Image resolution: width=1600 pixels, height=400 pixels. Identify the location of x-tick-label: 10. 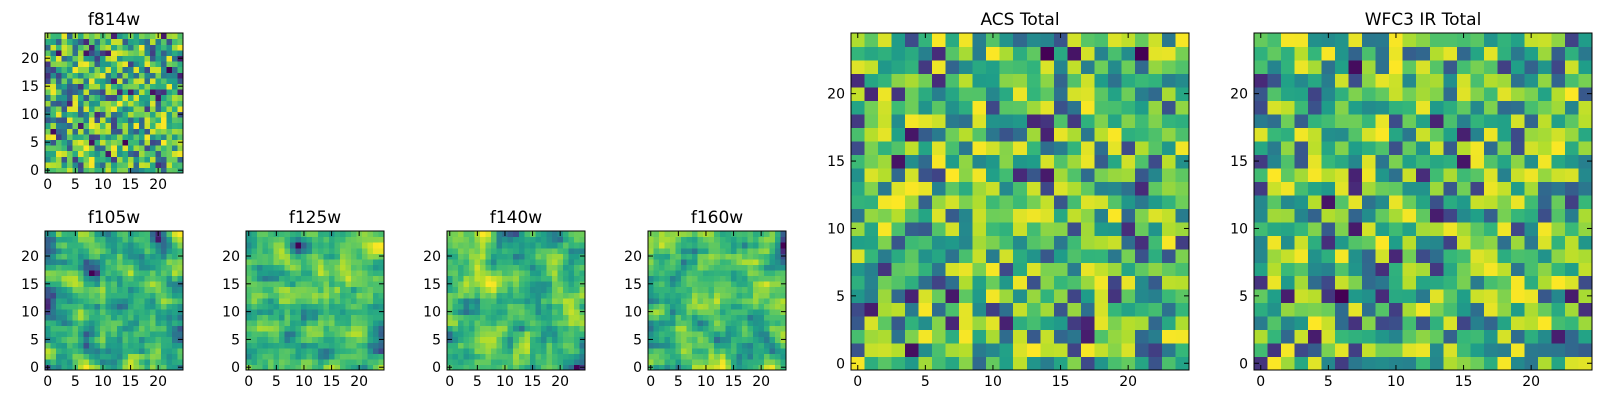
(706, 382).